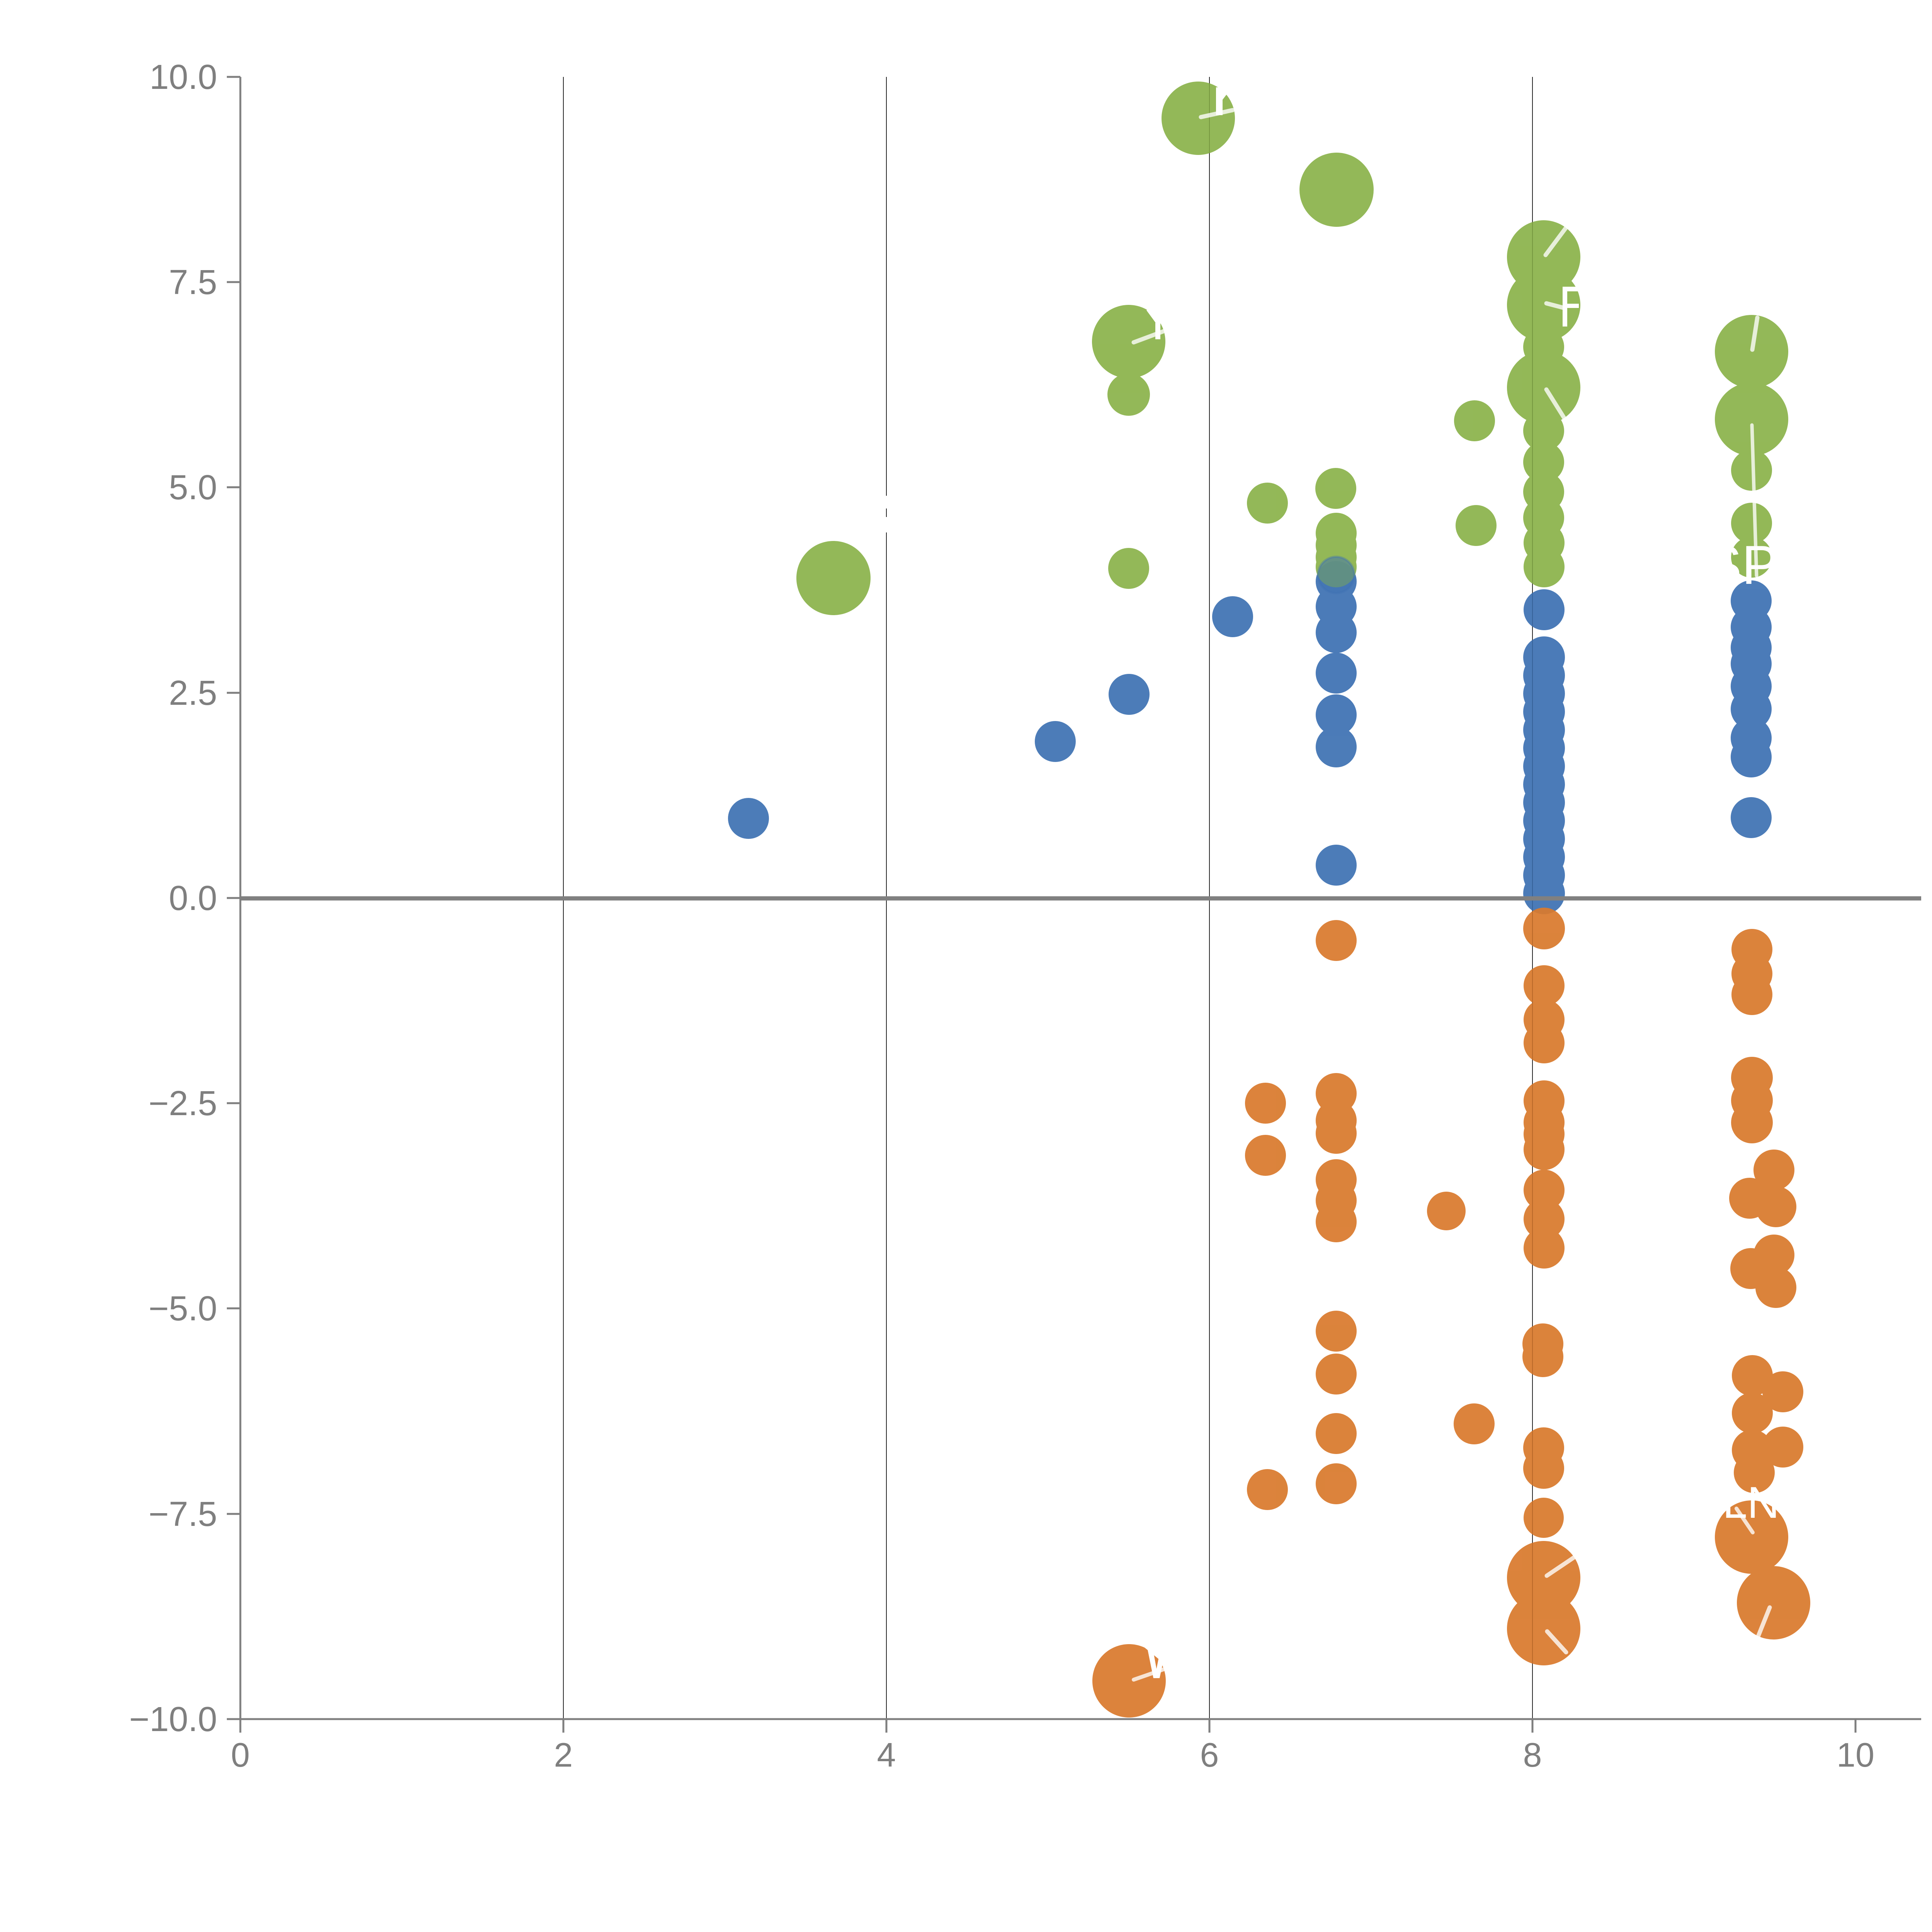  I want to click on svg-text: 0.0, so click(193, 899).